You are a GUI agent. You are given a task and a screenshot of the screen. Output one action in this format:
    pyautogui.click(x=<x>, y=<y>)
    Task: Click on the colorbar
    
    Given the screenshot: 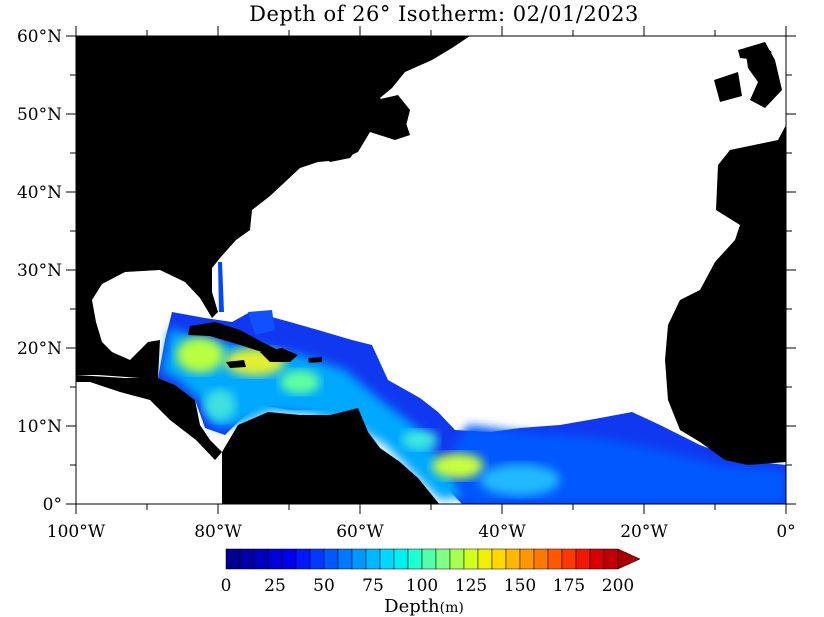 What is the action you would take?
    pyautogui.click(x=433, y=559)
    